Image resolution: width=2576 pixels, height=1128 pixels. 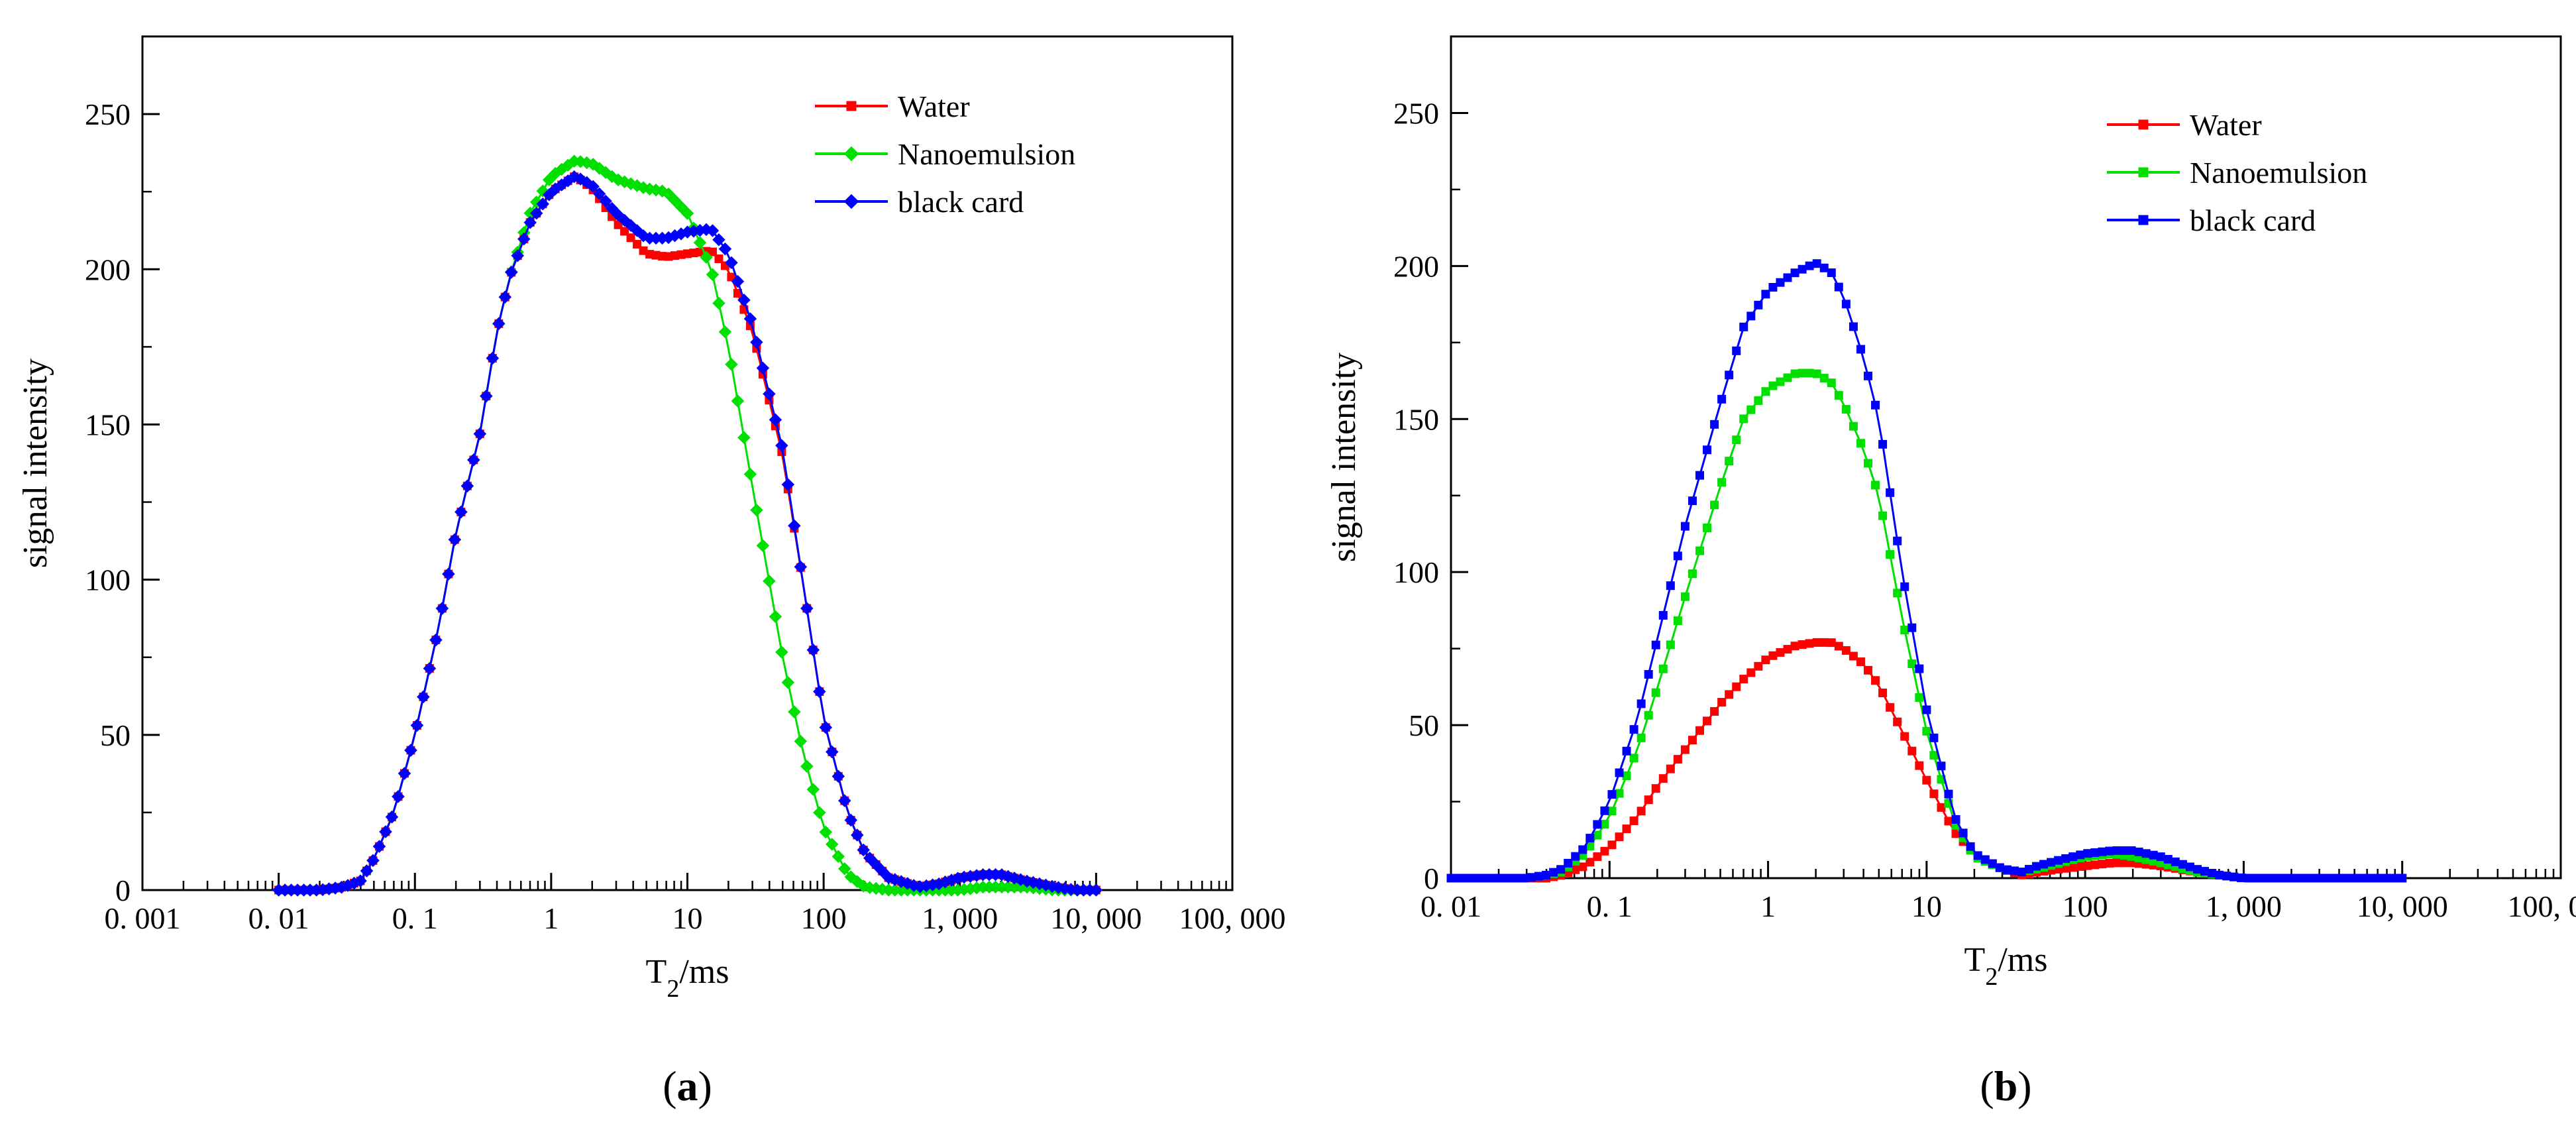 What do you see at coordinates (2402, 906) in the screenshot?
I see `x-tick-label: 10, 000` at bounding box center [2402, 906].